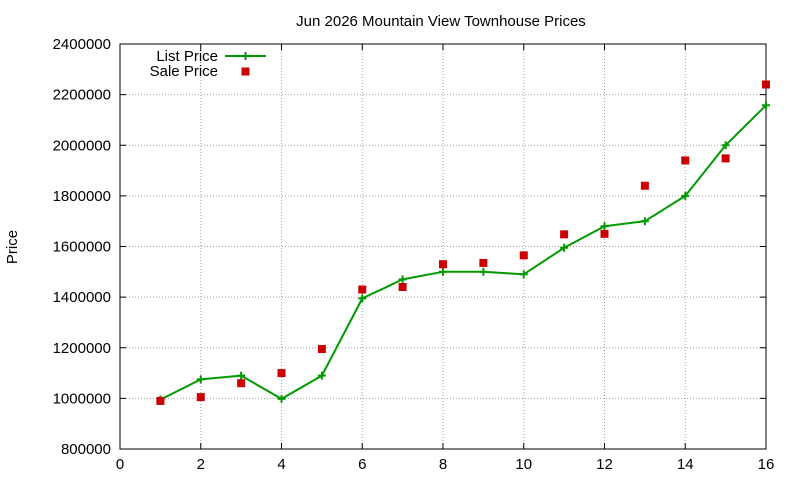 This screenshot has width=800, height=480. I want to click on legend-marker-list-price, so click(245, 56).